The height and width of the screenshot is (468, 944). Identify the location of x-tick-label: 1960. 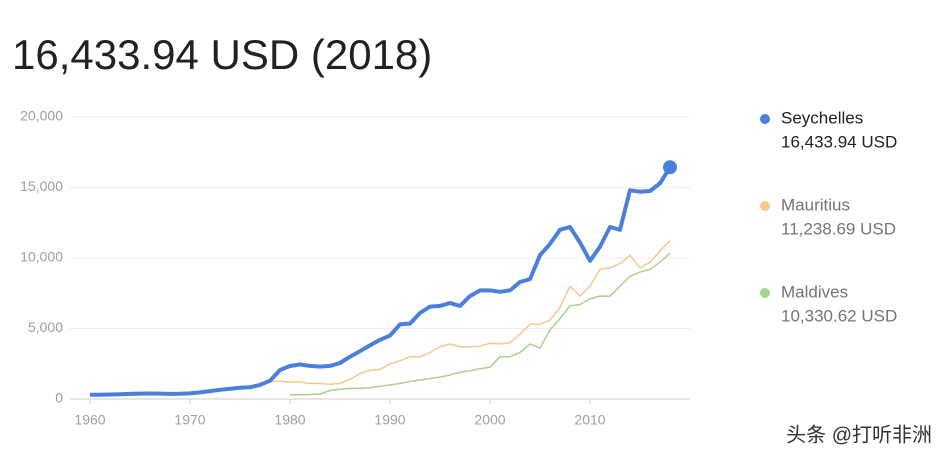
(89, 420).